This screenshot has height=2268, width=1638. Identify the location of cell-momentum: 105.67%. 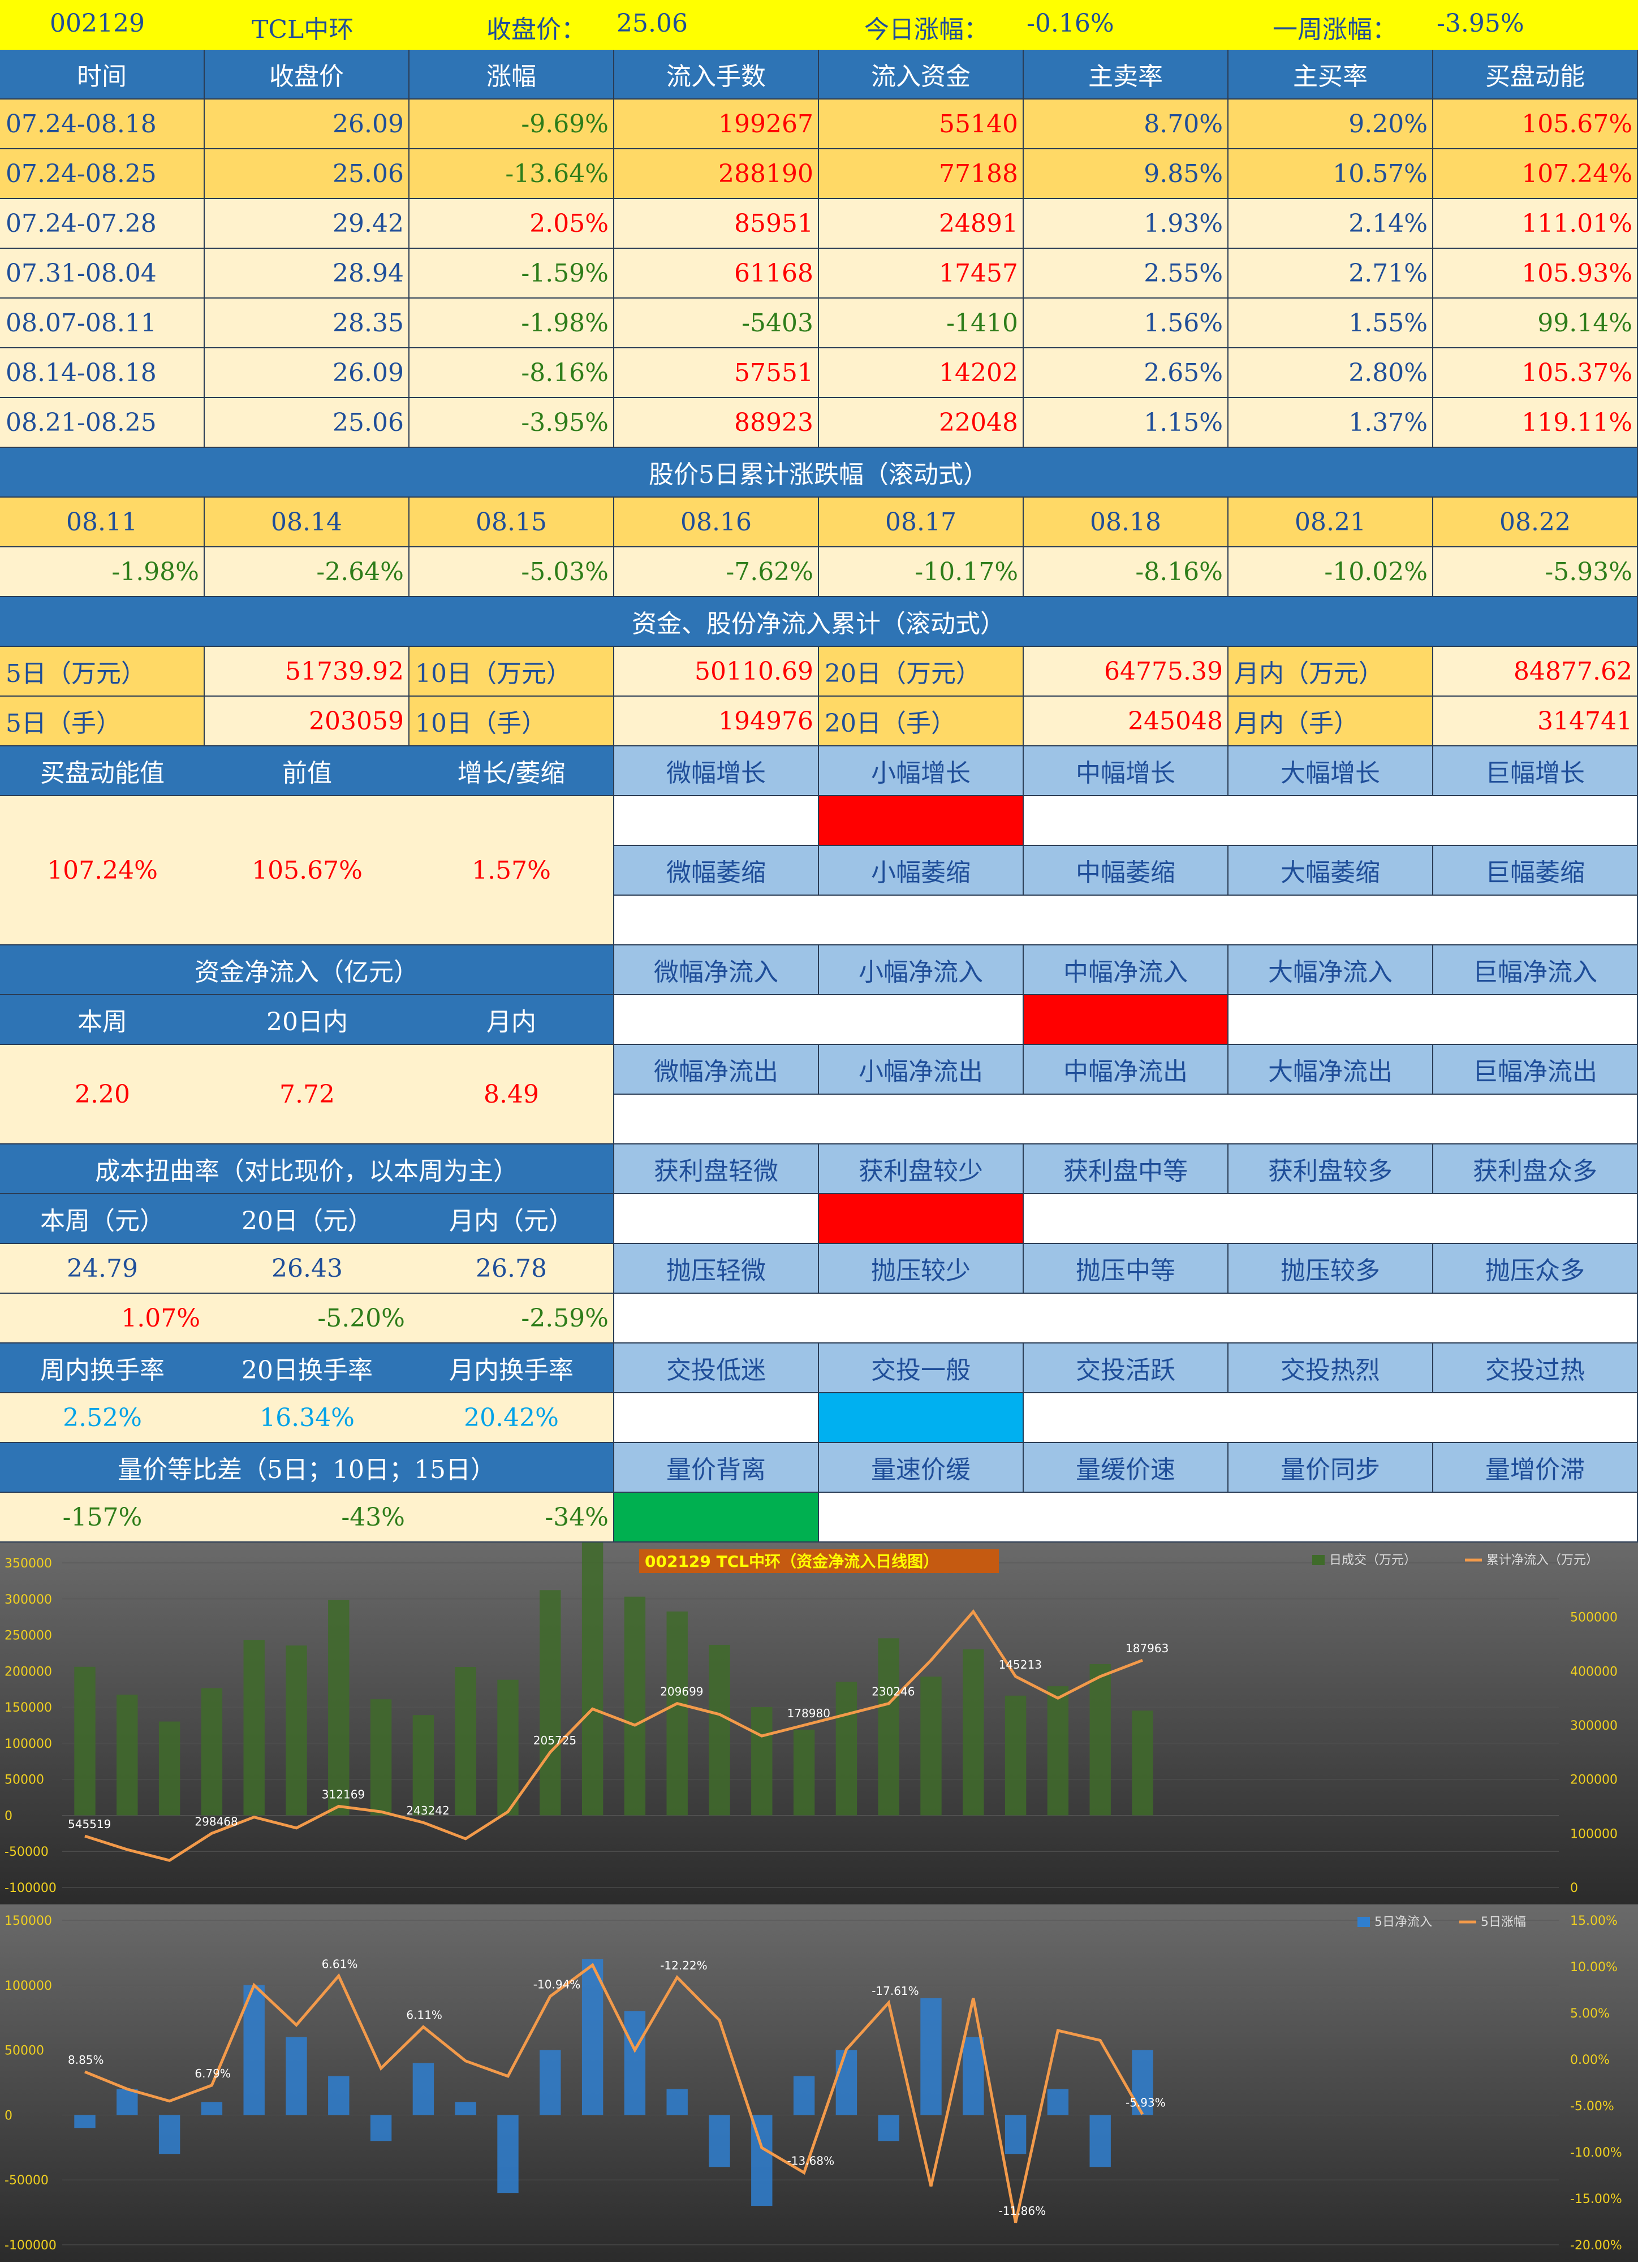
(1535, 125).